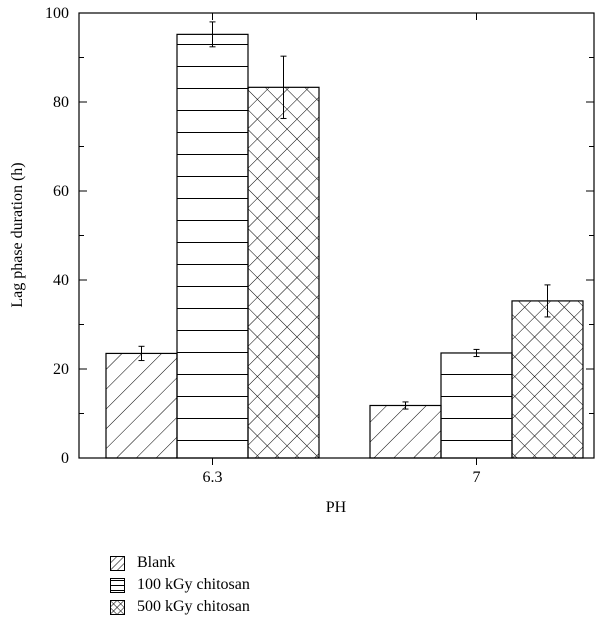 This screenshot has width=608, height=636. Describe the element at coordinates (336, 507) in the screenshot. I see `x-axis-label: PH` at that location.